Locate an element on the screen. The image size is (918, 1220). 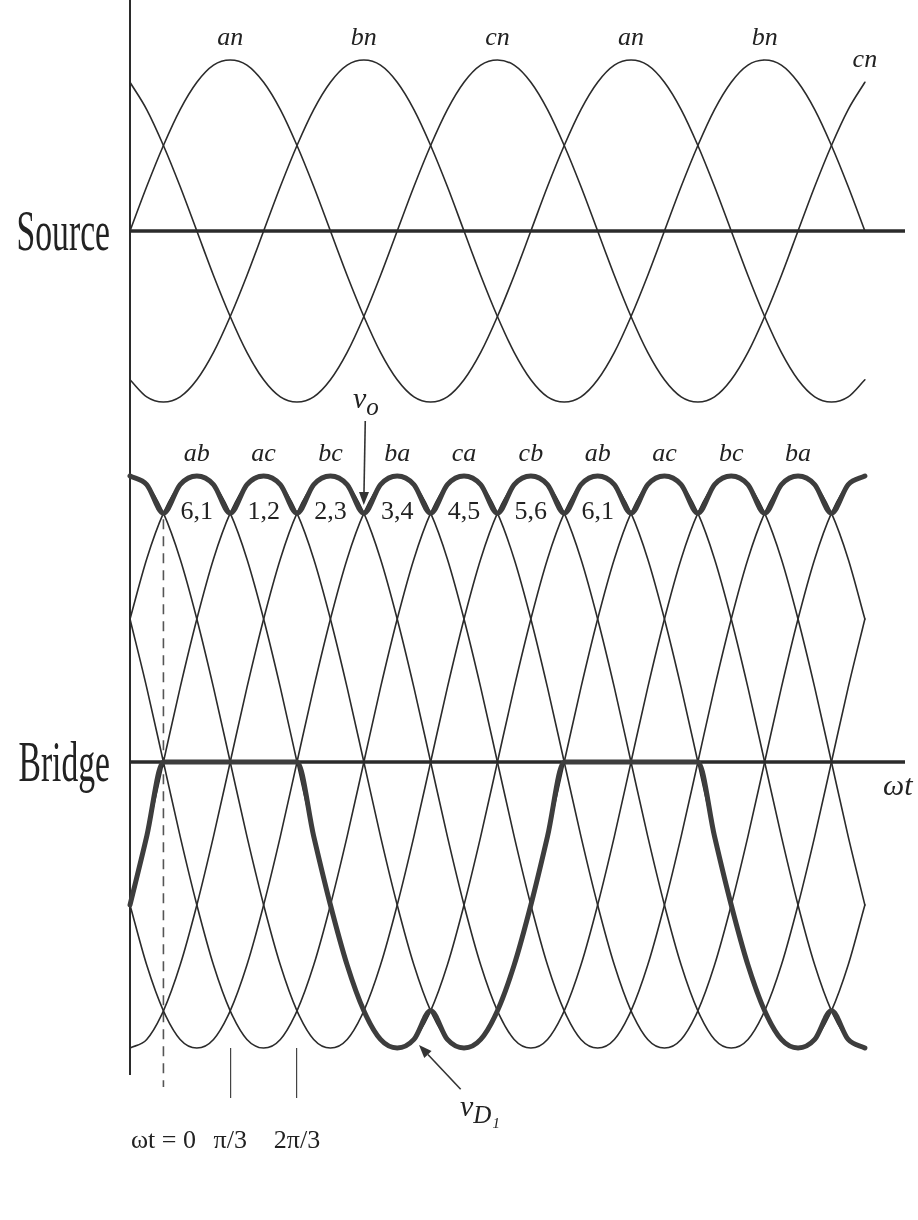
y-axis-title: Source is located at coordinates (63, 230).